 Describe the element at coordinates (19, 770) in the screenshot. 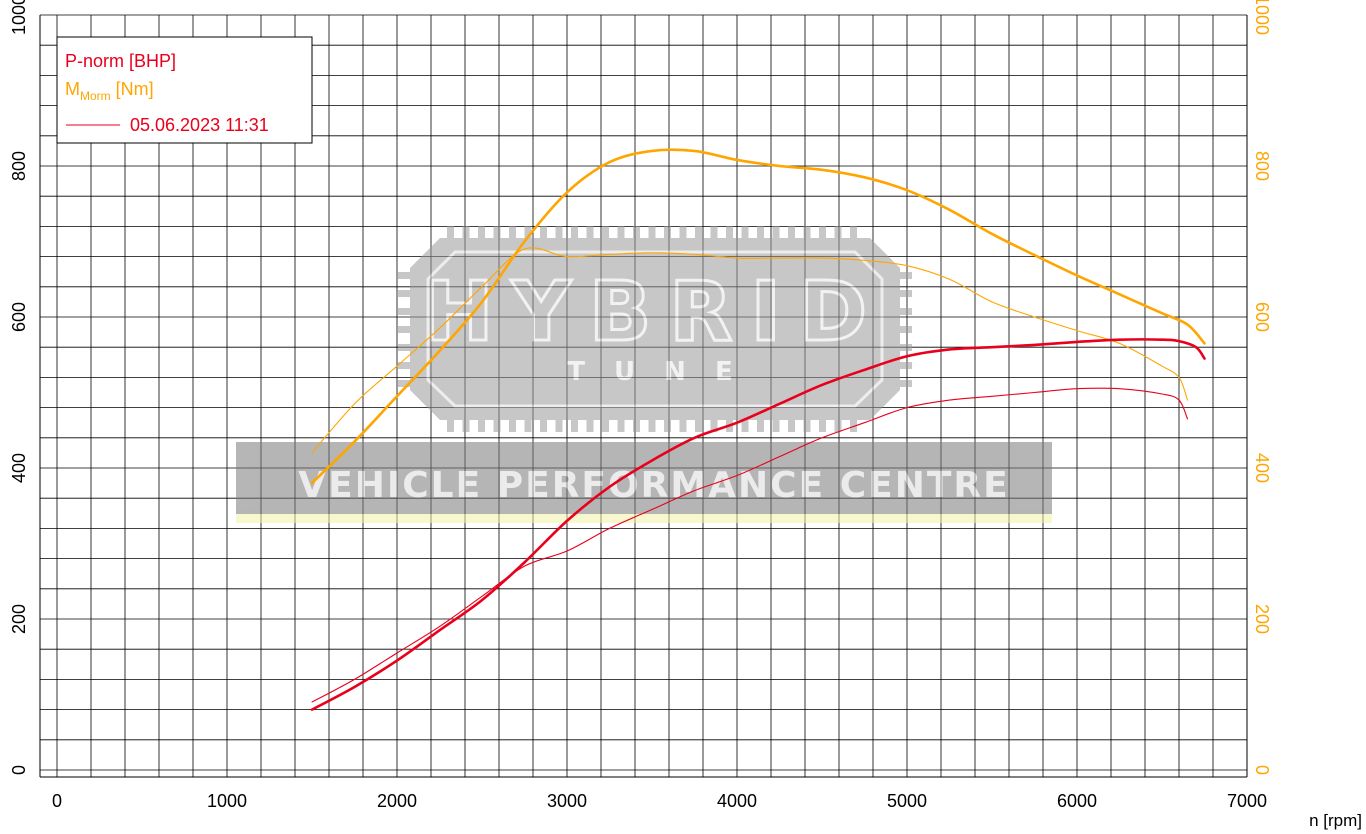

I see `y-left-tick-label: 0` at that location.